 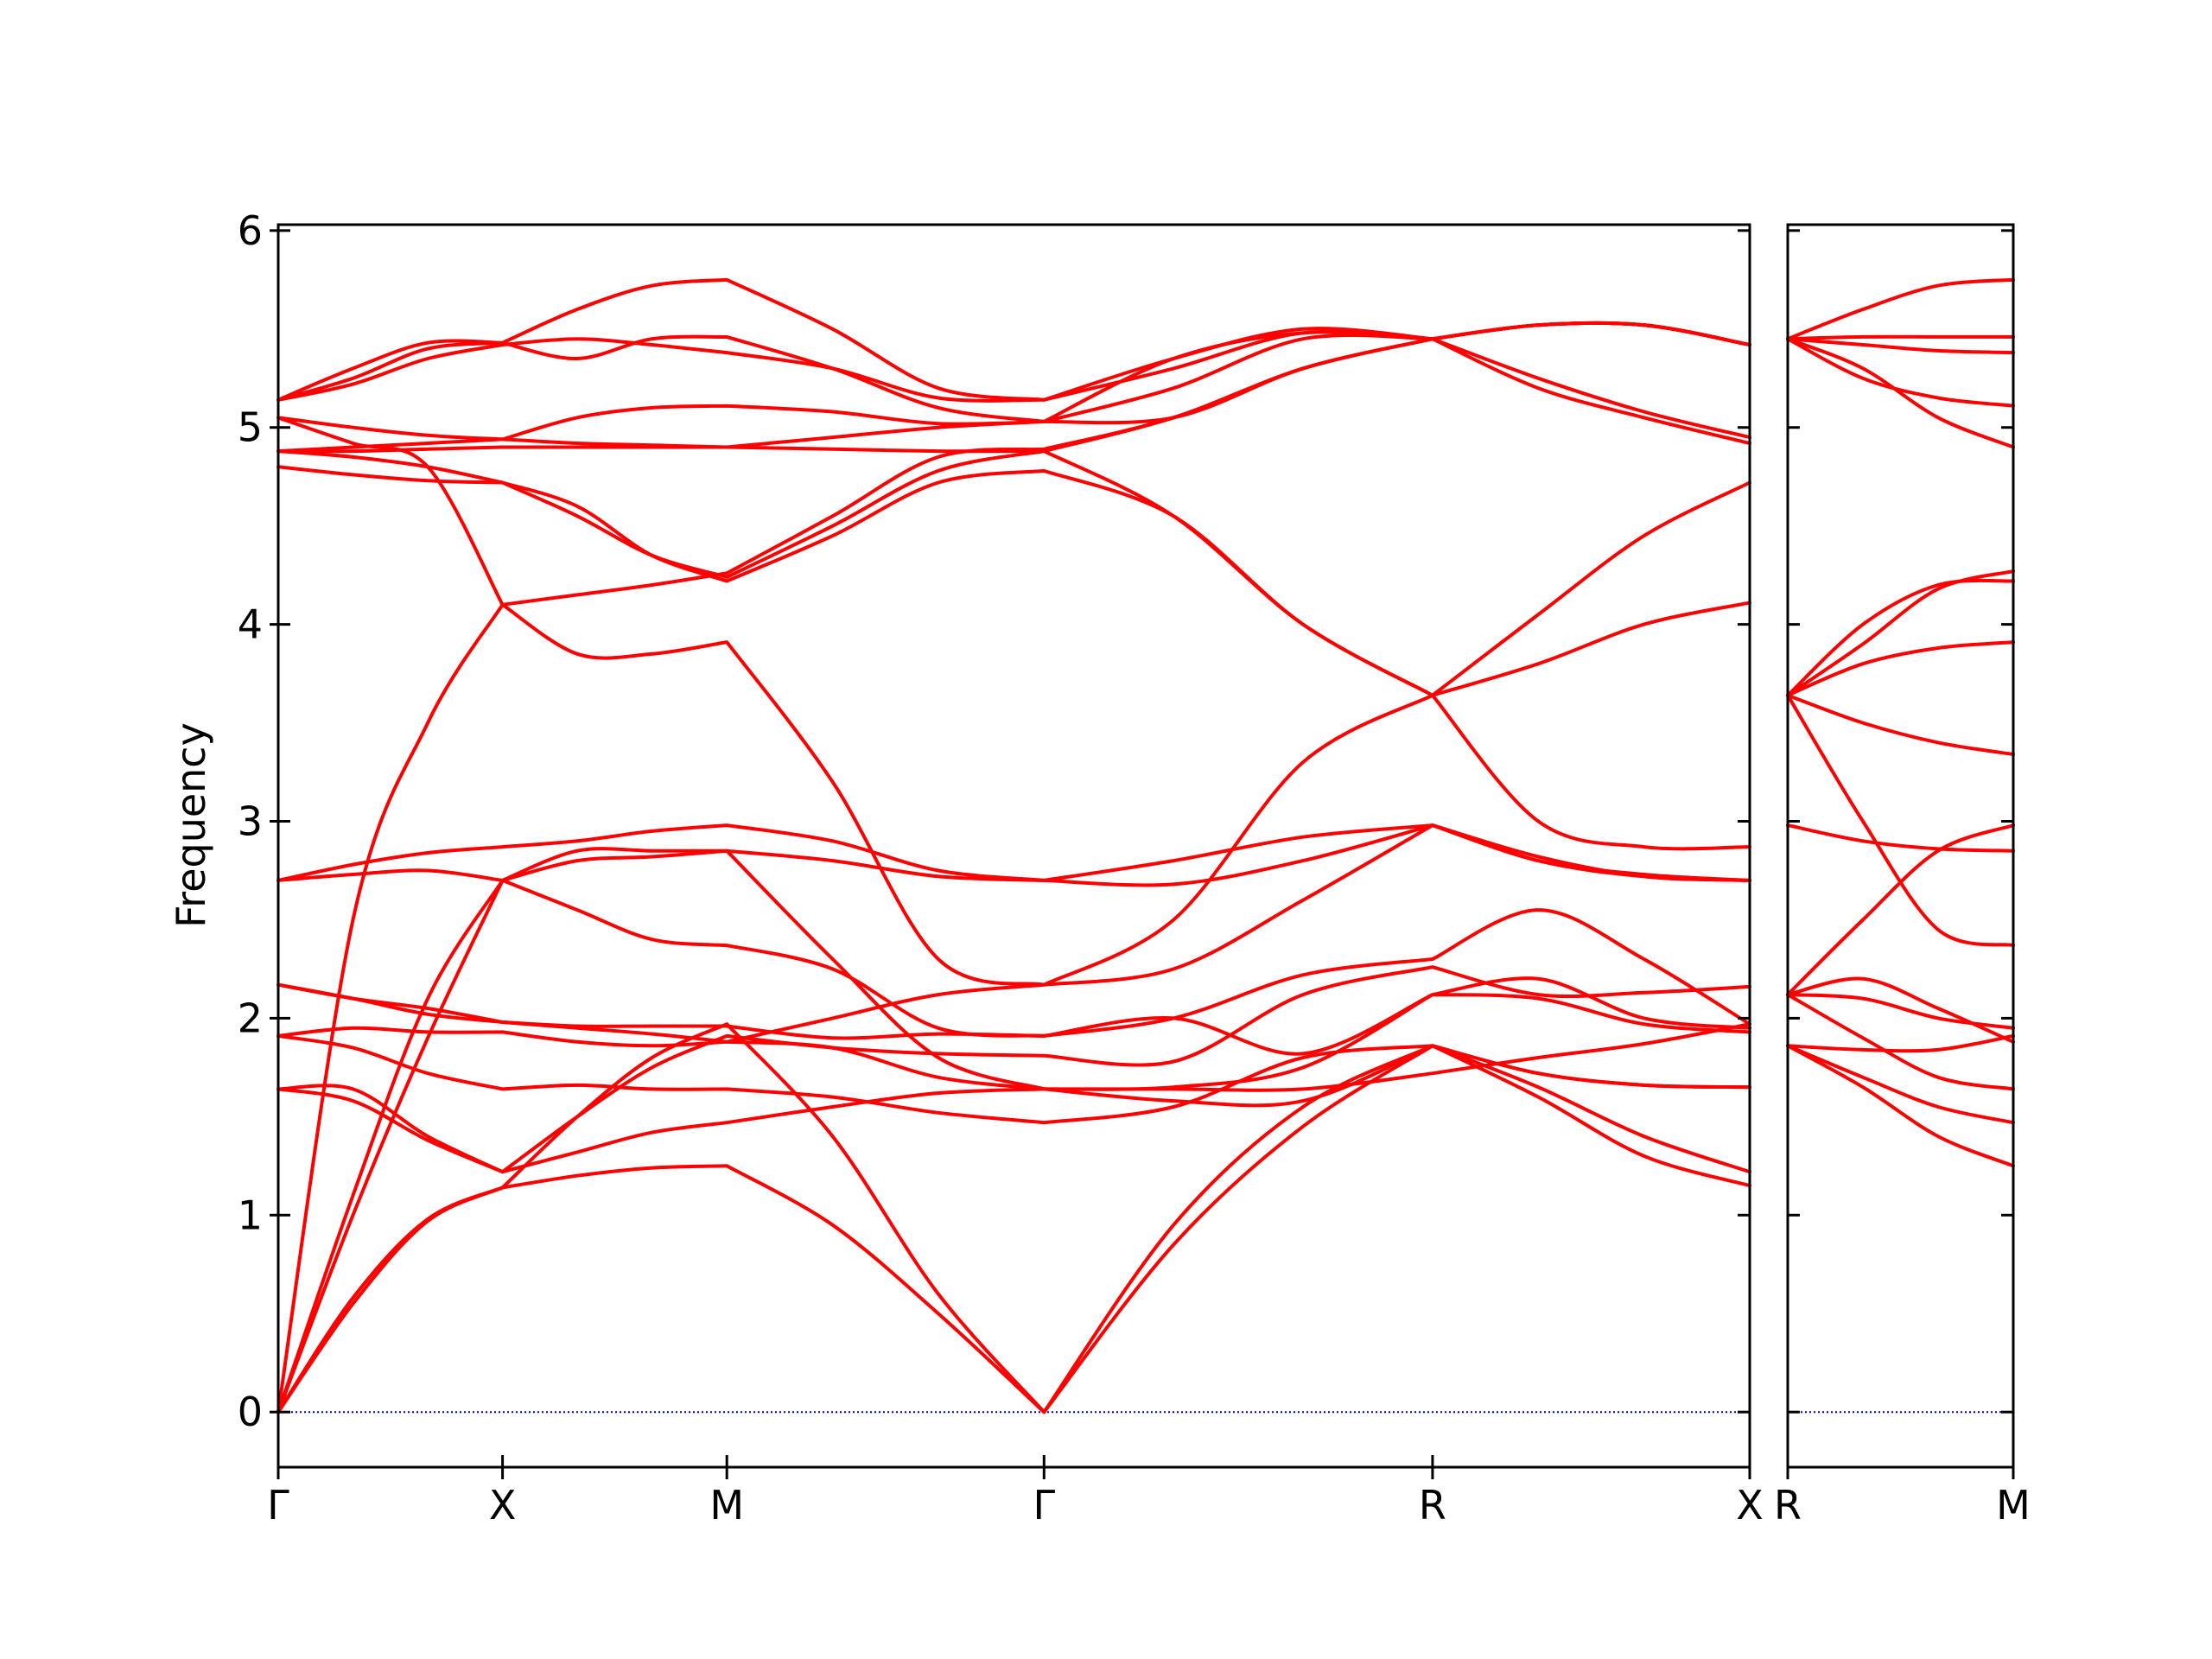 What do you see at coordinates (250, 1018) in the screenshot?
I see `y-tick-label: 2` at bounding box center [250, 1018].